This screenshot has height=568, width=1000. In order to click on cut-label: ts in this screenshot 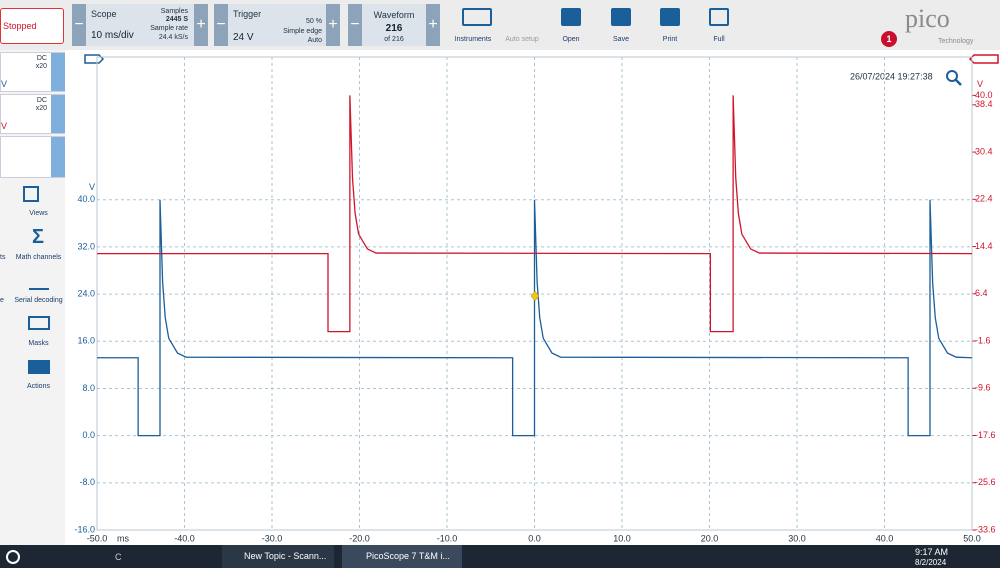, I will do `click(3, 257)`.